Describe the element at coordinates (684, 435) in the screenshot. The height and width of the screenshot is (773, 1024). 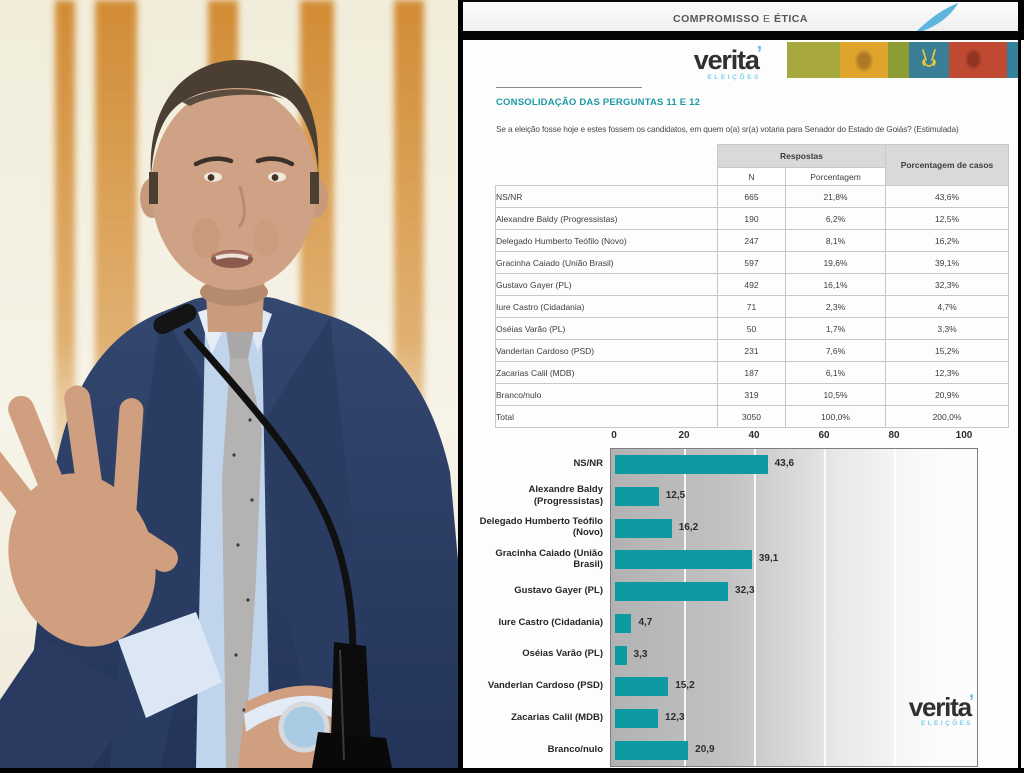
I see `axis-tick-label: 20` at that location.